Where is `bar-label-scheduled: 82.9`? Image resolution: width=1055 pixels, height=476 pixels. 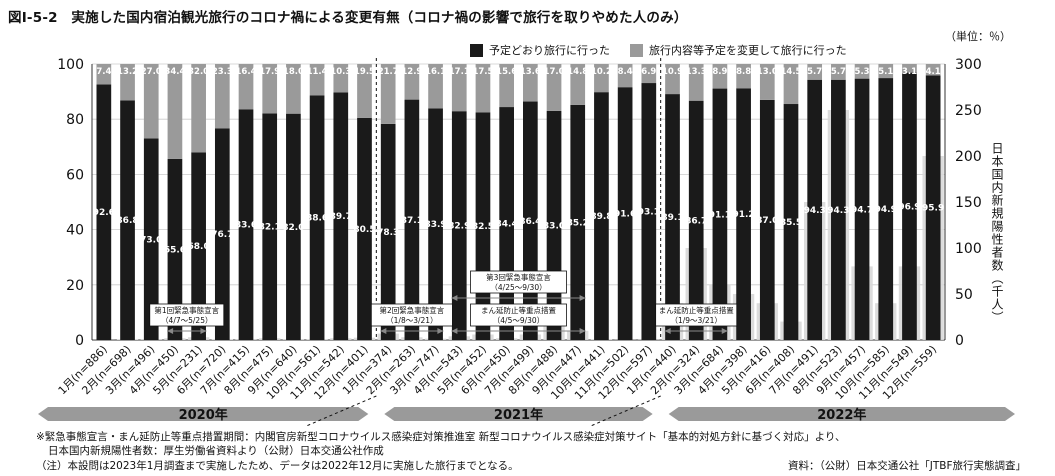
bar-label-scheduled: 82.9 is located at coordinates (459, 227).